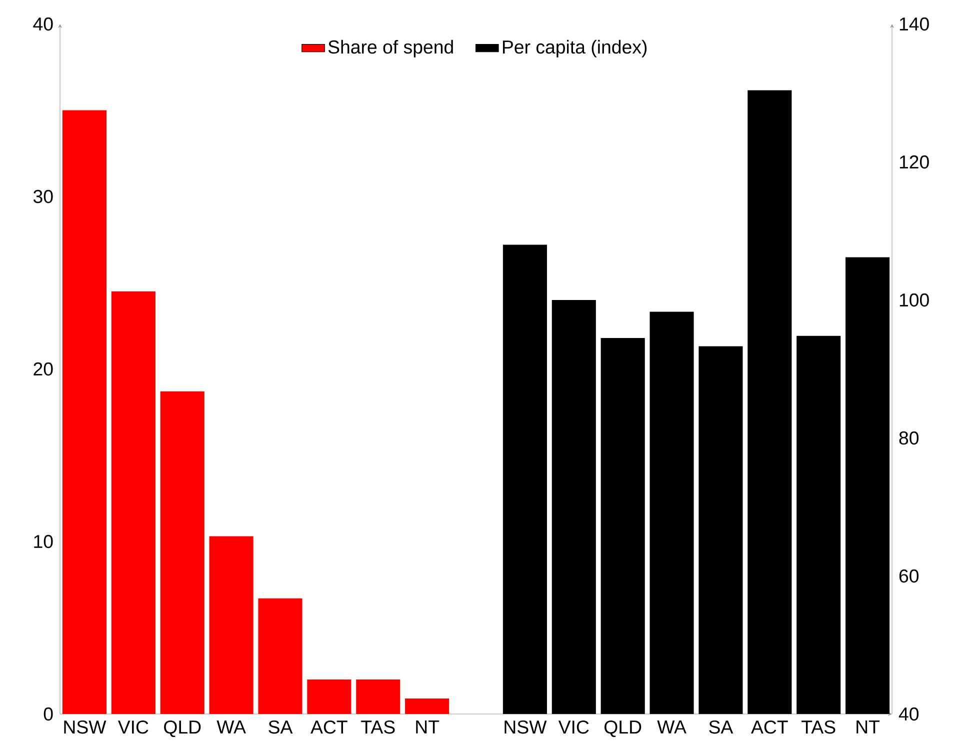 This screenshot has width=953, height=753. Describe the element at coordinates (43, 369) in the screenshot. I see `y-tick-label: 20` at that location.